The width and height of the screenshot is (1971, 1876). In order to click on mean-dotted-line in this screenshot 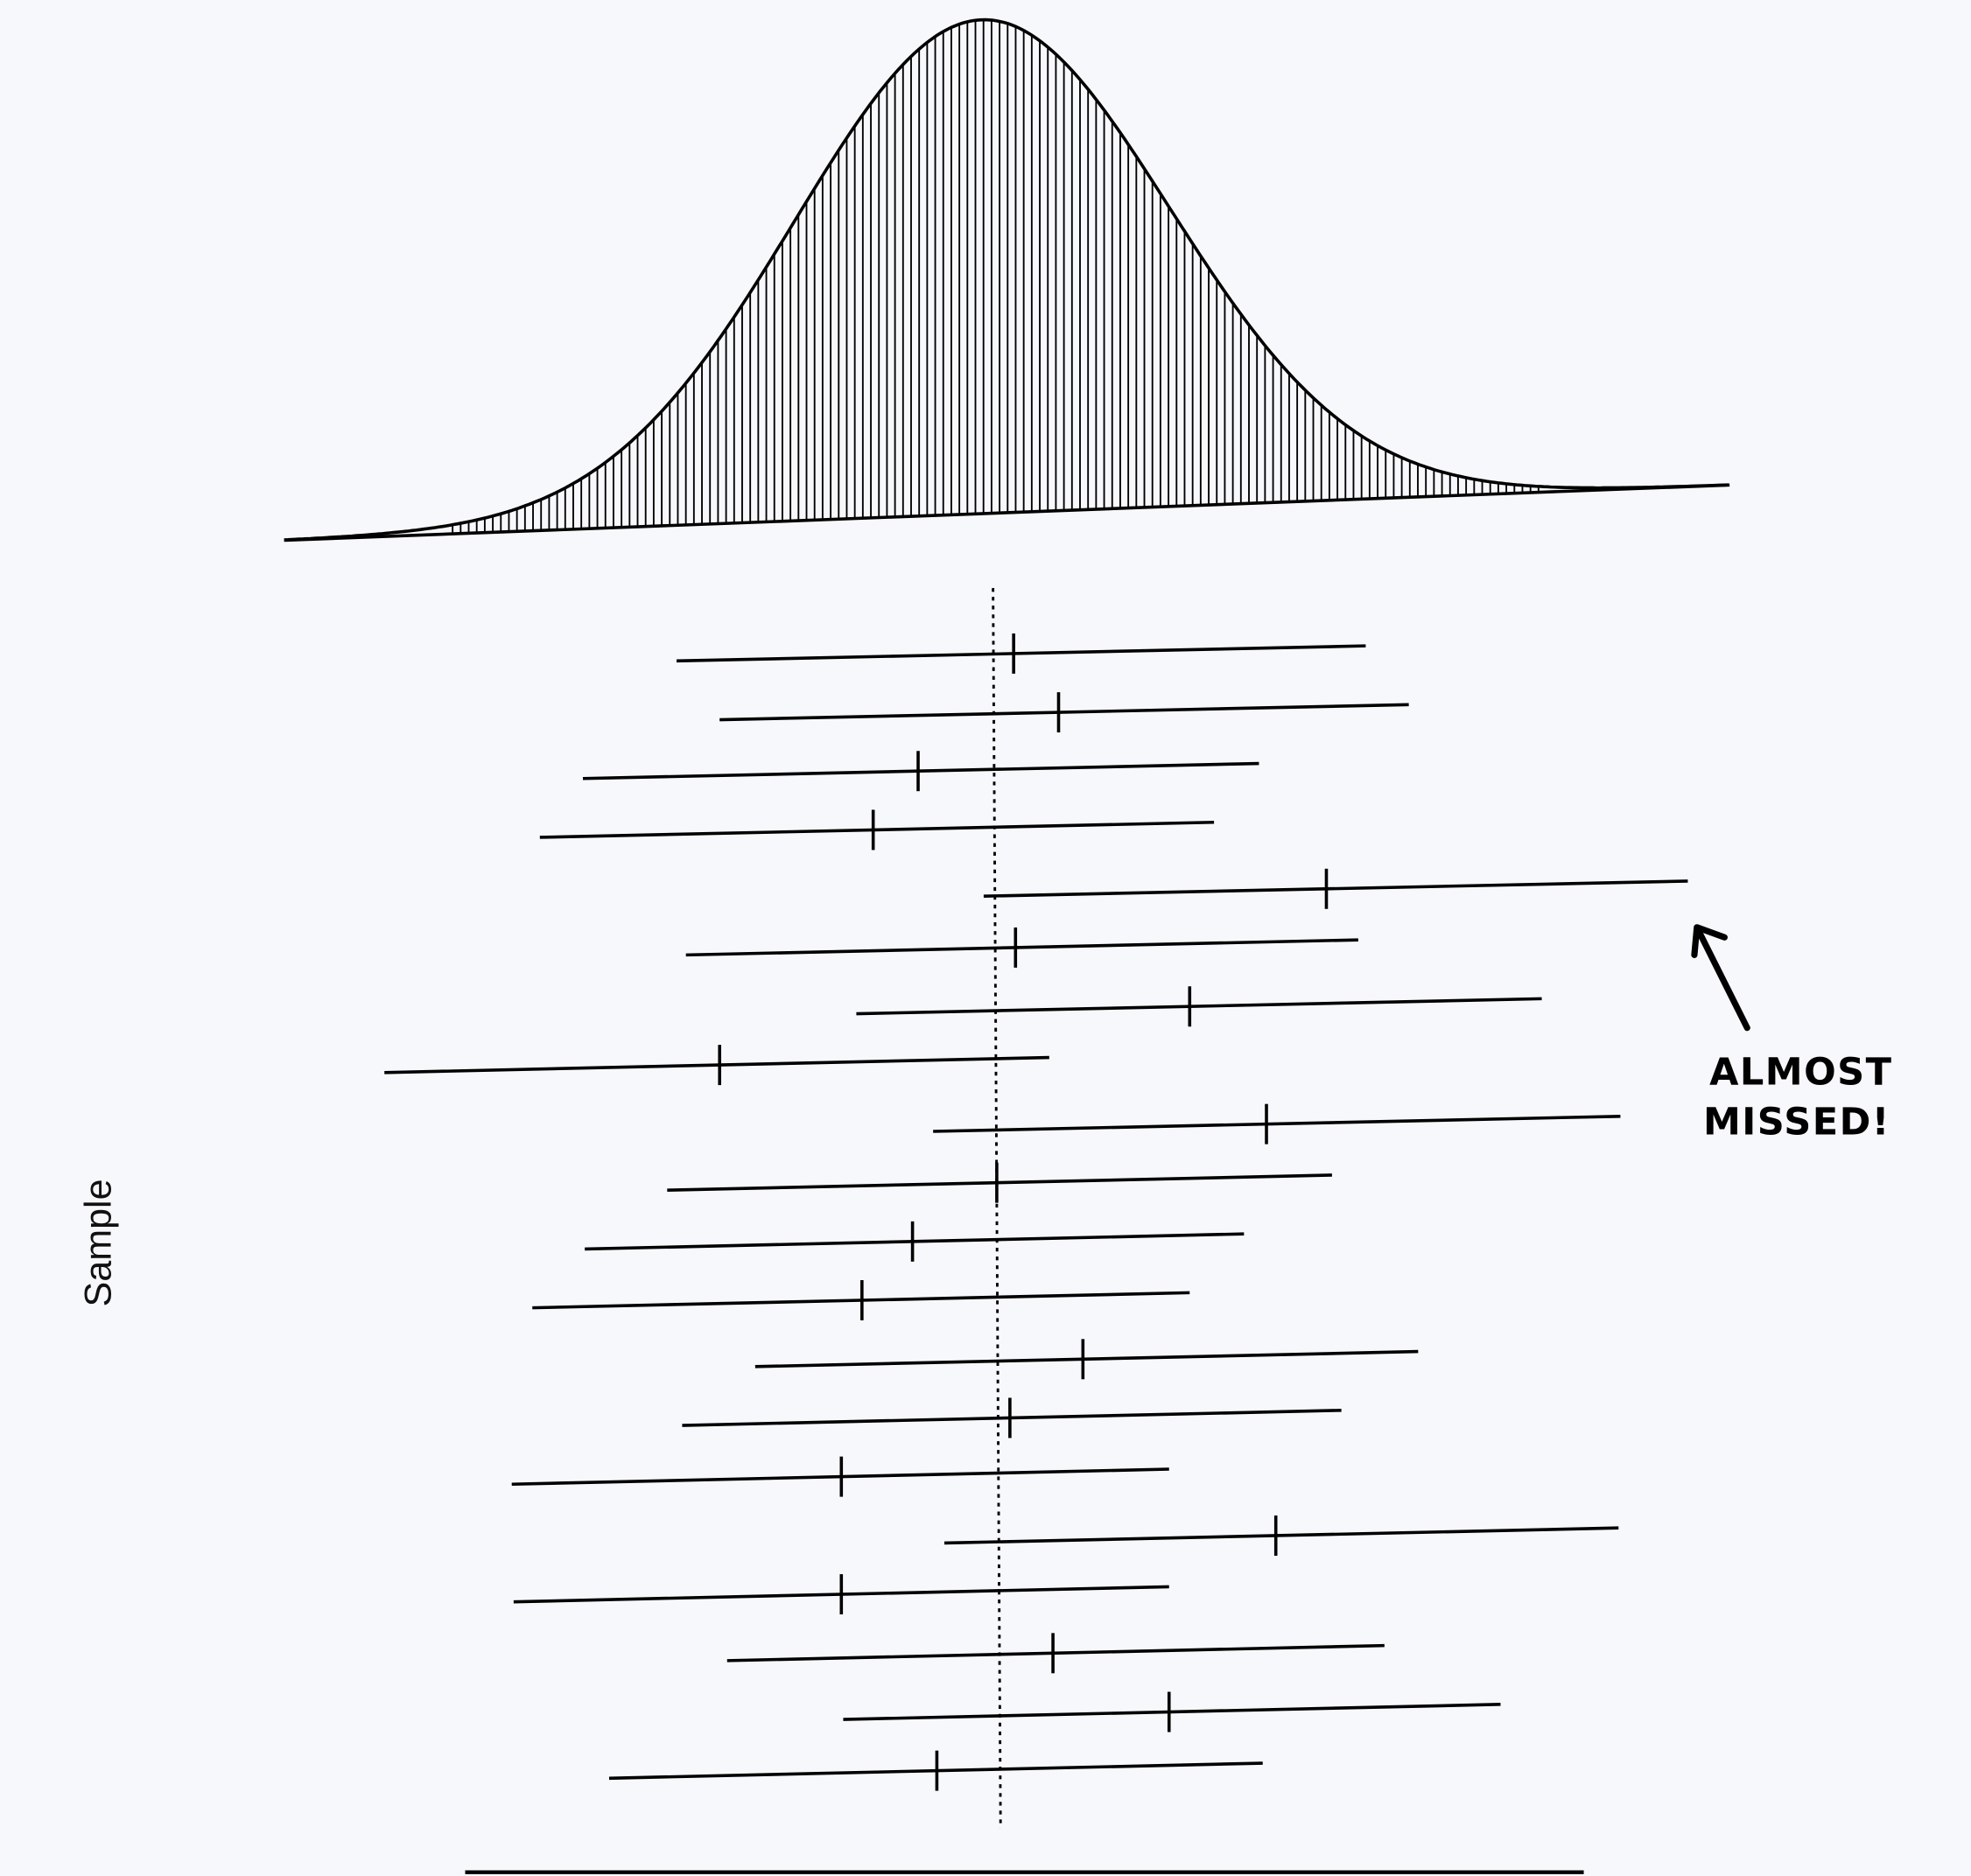, I will do `click(997, 1208)`.